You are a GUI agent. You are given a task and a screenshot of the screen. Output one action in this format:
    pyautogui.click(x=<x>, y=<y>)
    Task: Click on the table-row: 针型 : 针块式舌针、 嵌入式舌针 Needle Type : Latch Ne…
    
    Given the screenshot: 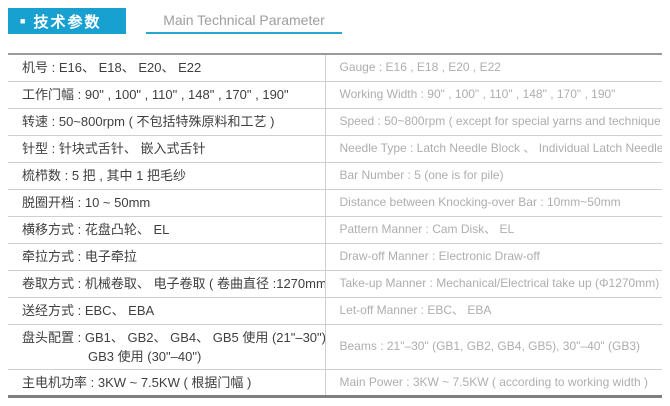 What is the action you would take?
    pyautogui.click(x=335, y=149)
    